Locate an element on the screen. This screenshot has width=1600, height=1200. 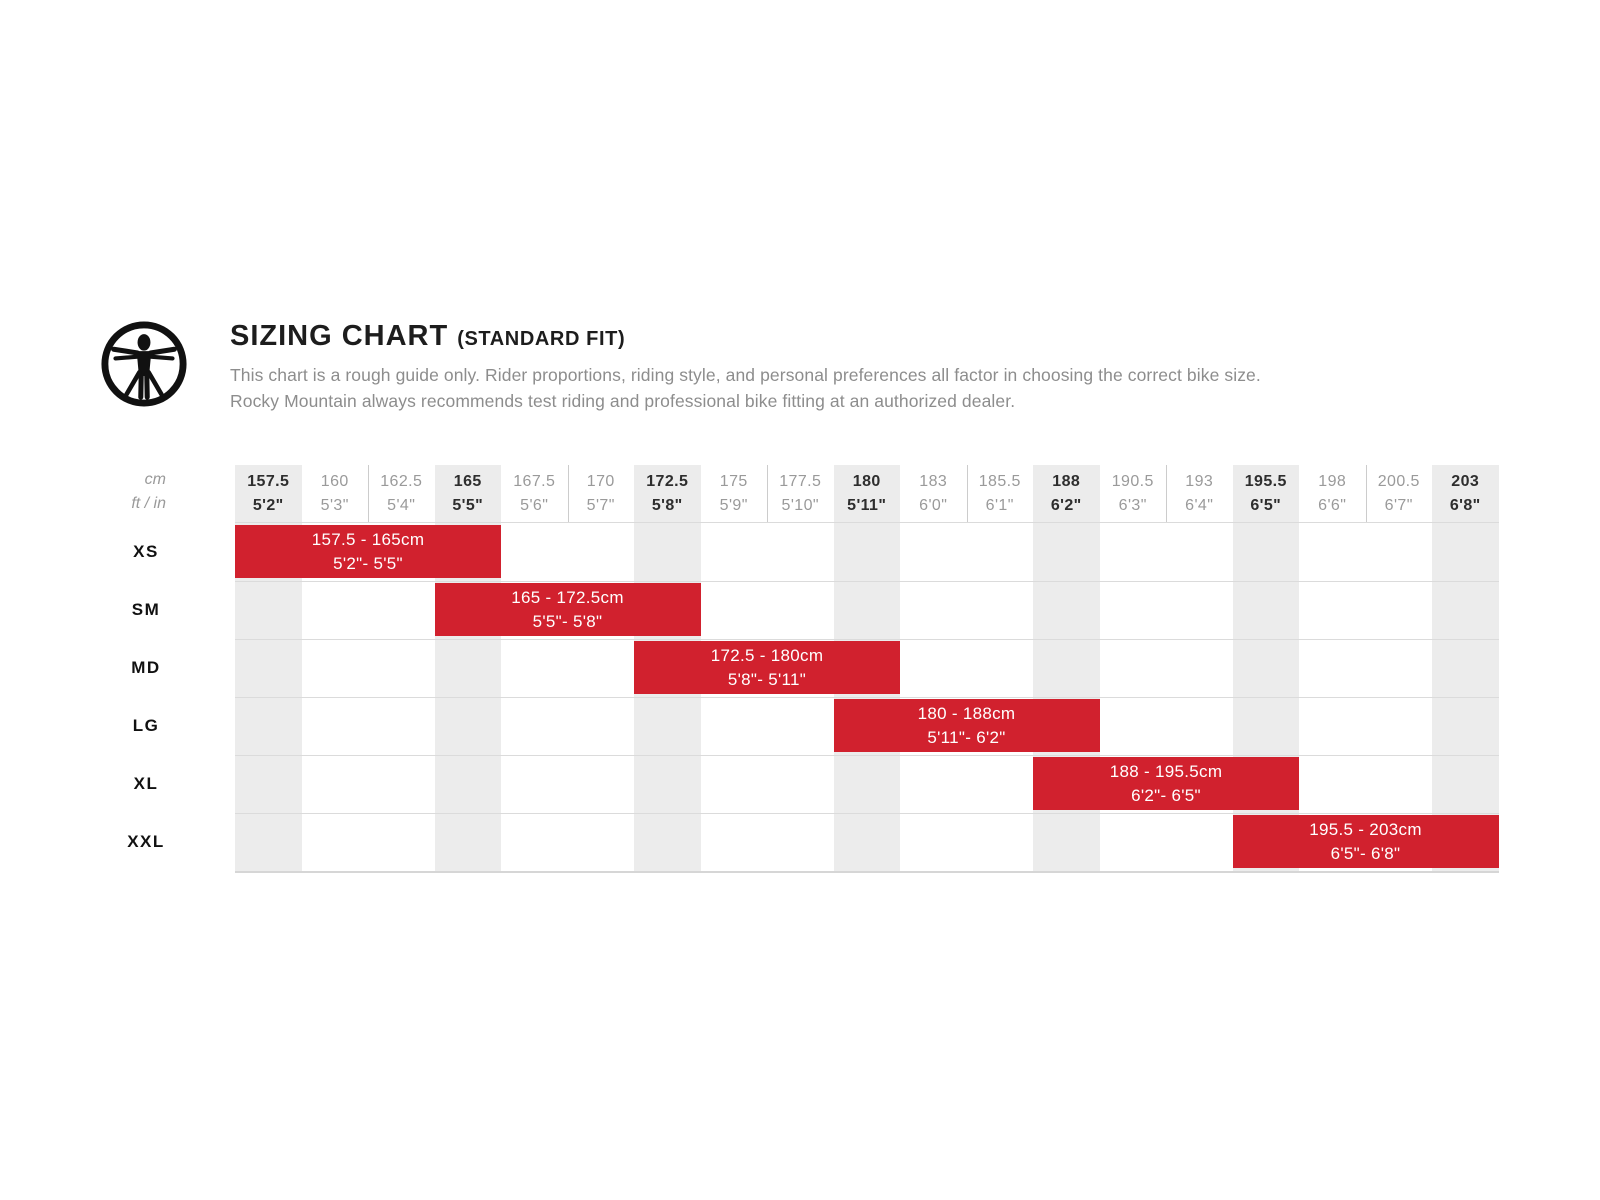
height-column-header: 167.5 5'6" is located at coordinates (534, 491).